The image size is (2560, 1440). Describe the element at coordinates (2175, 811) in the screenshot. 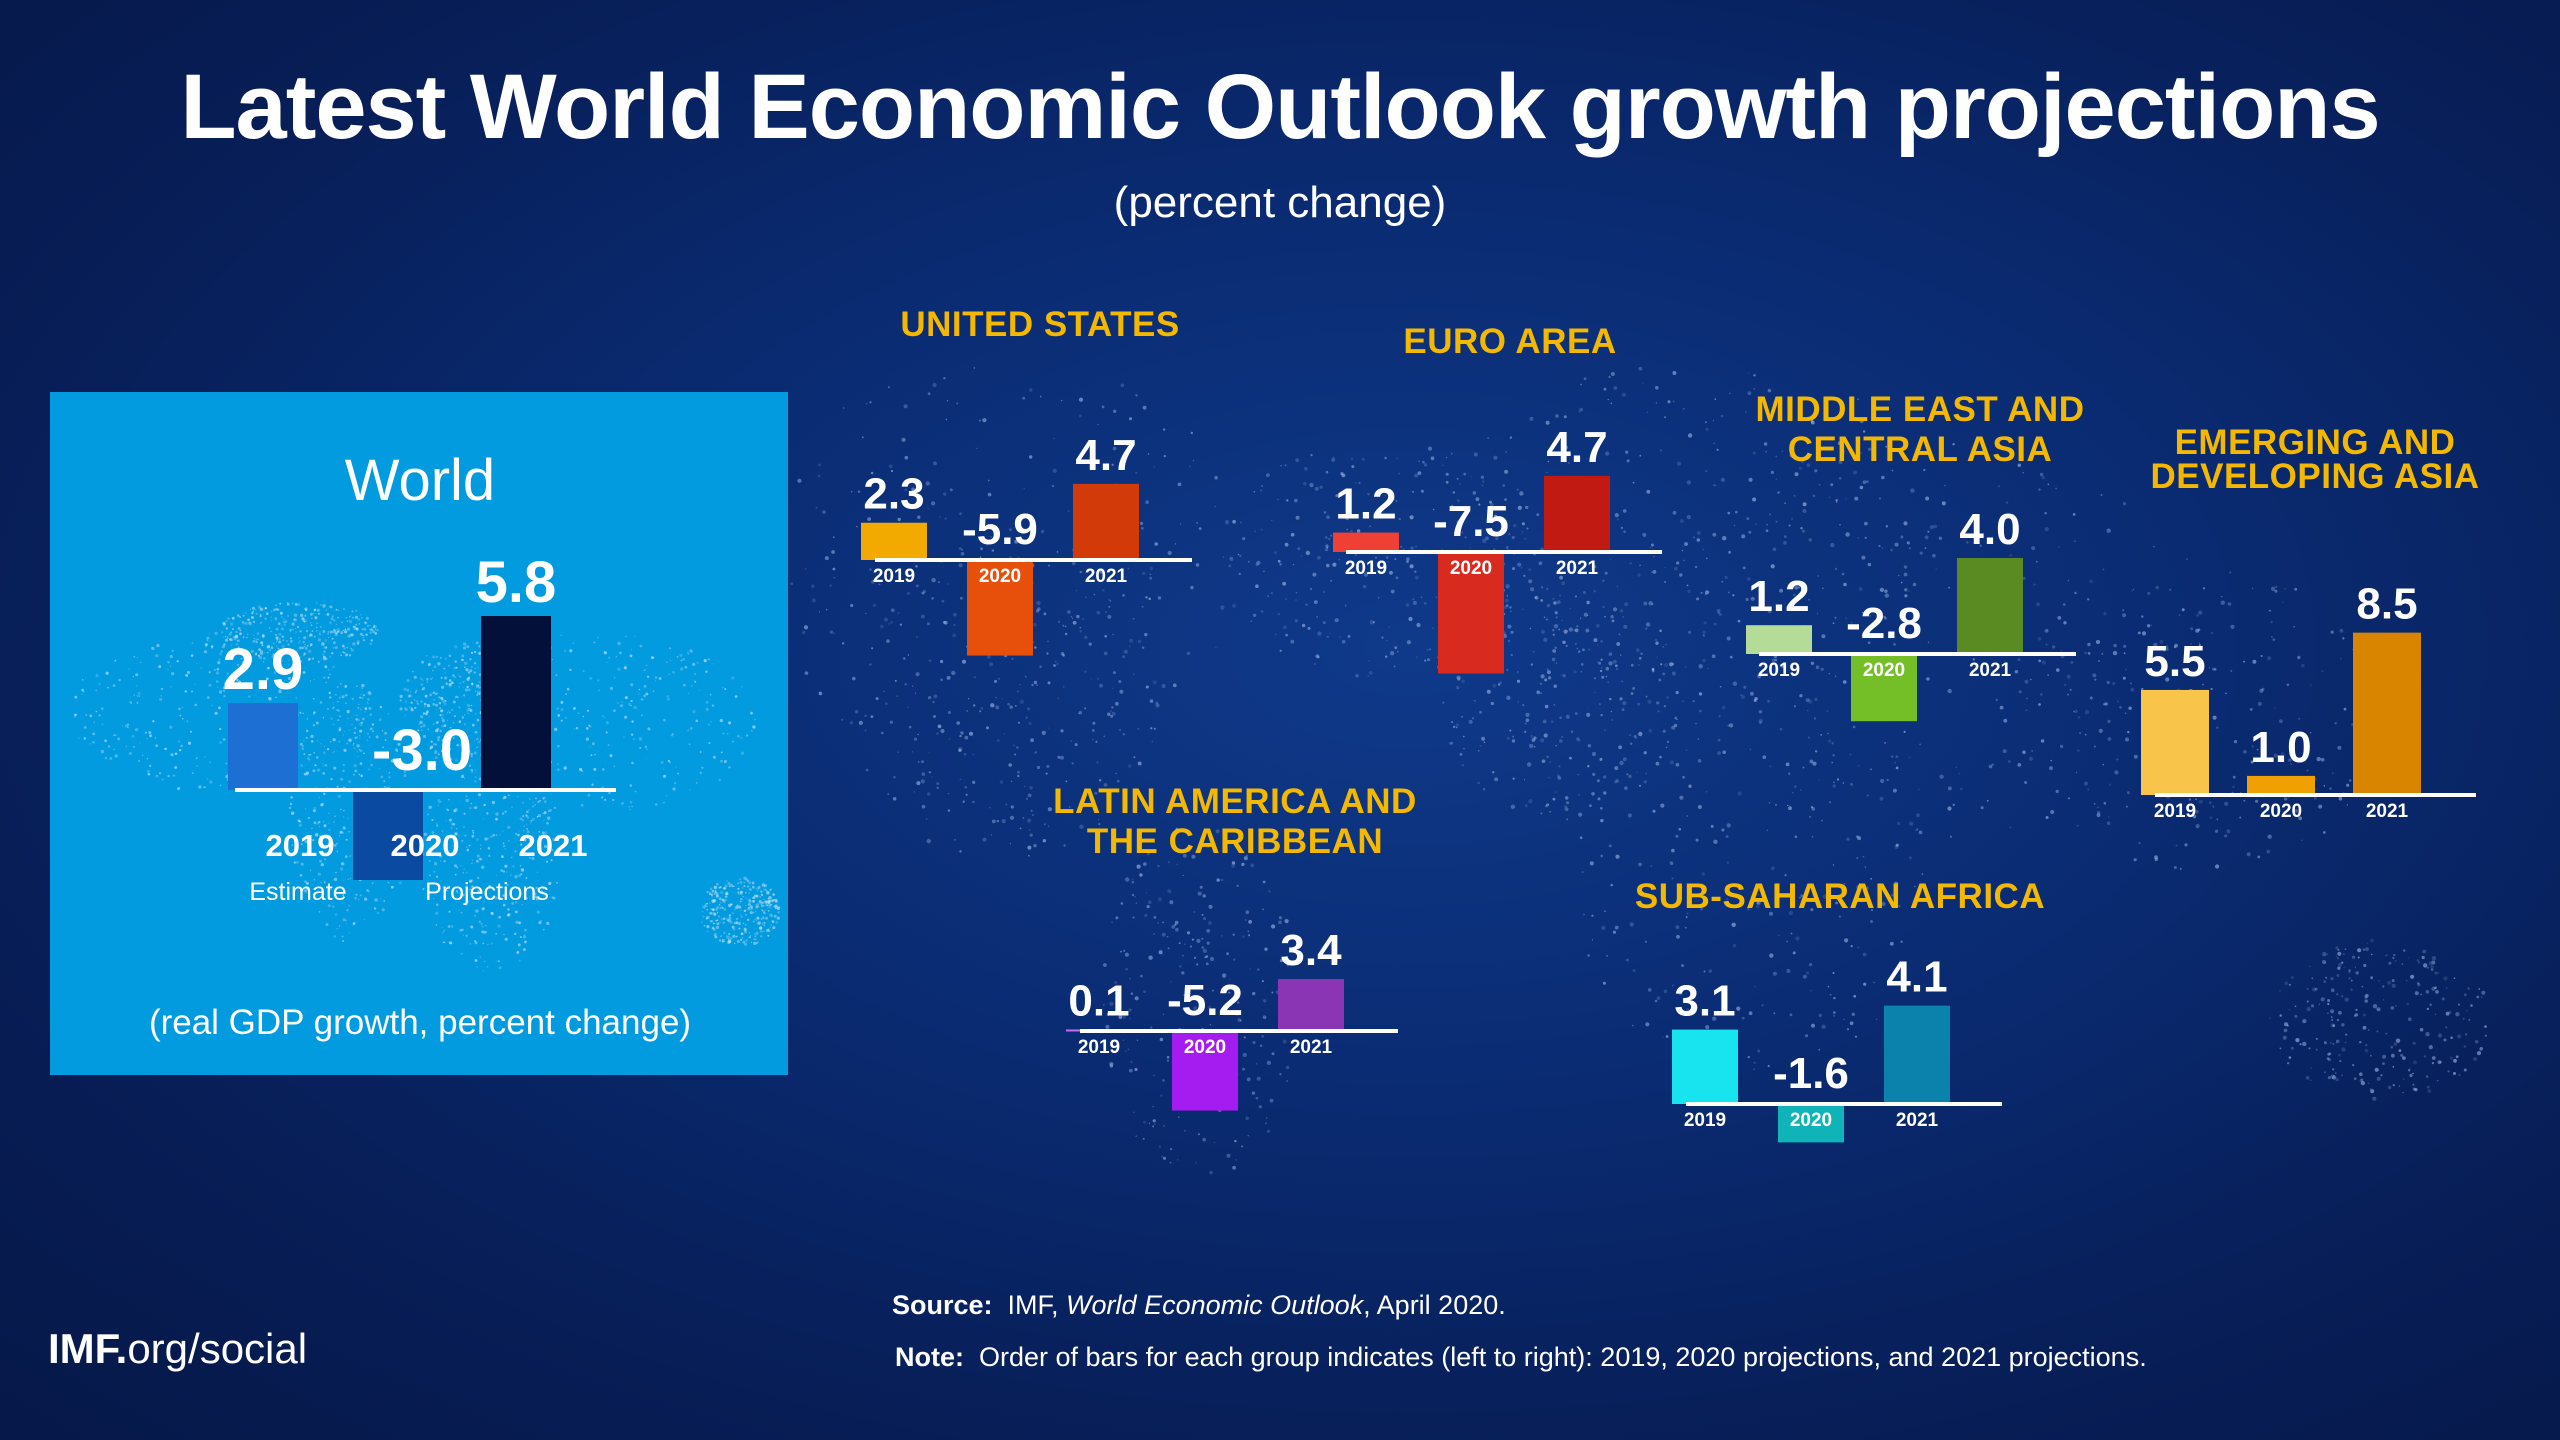

I see `tick-label-emerging-asia-2019: 2019` at that location.